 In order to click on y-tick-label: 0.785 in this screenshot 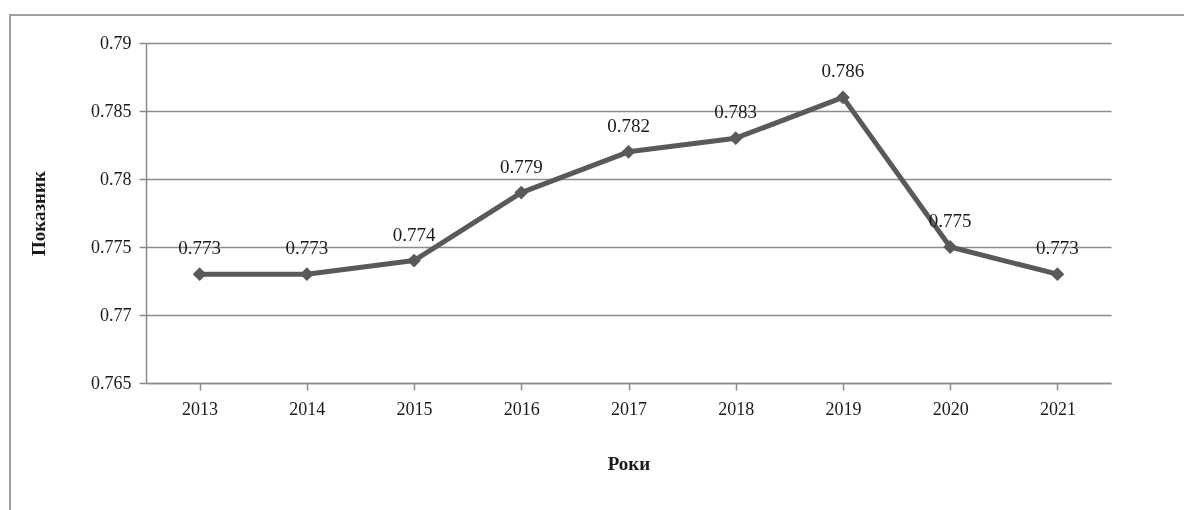, I will do `click(111, 110)`.